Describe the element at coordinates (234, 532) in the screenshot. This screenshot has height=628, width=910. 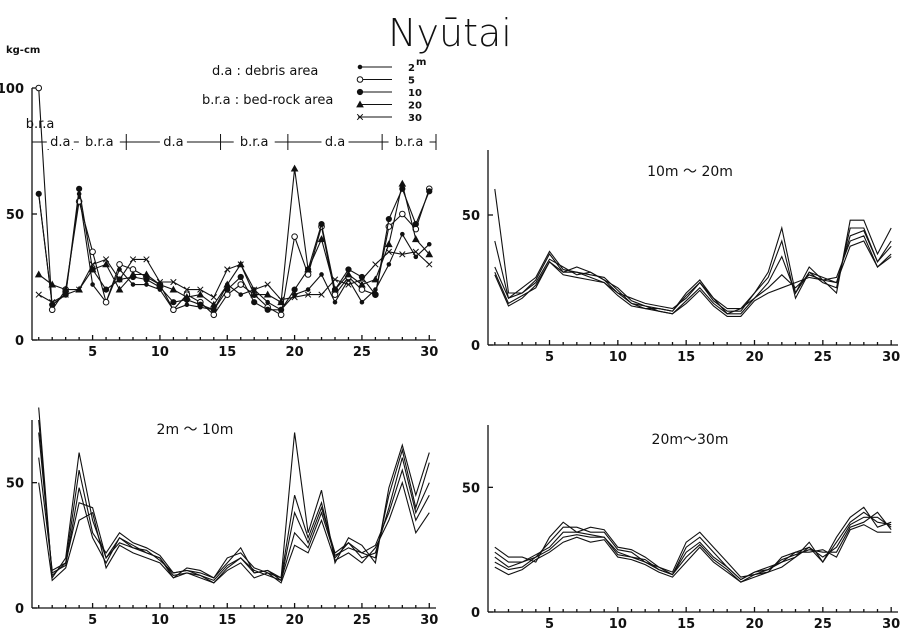
I see `series-e` at that location.